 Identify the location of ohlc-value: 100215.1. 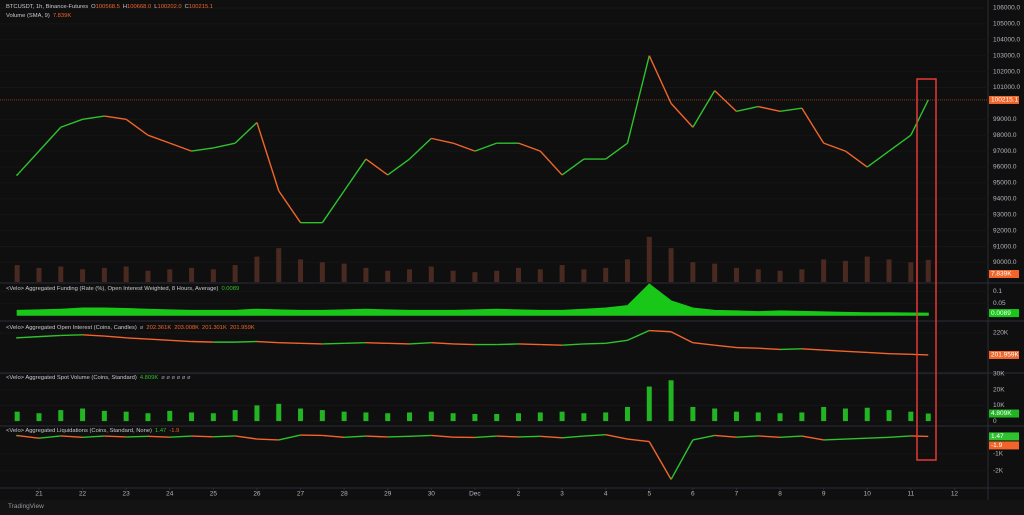
(201, 7).